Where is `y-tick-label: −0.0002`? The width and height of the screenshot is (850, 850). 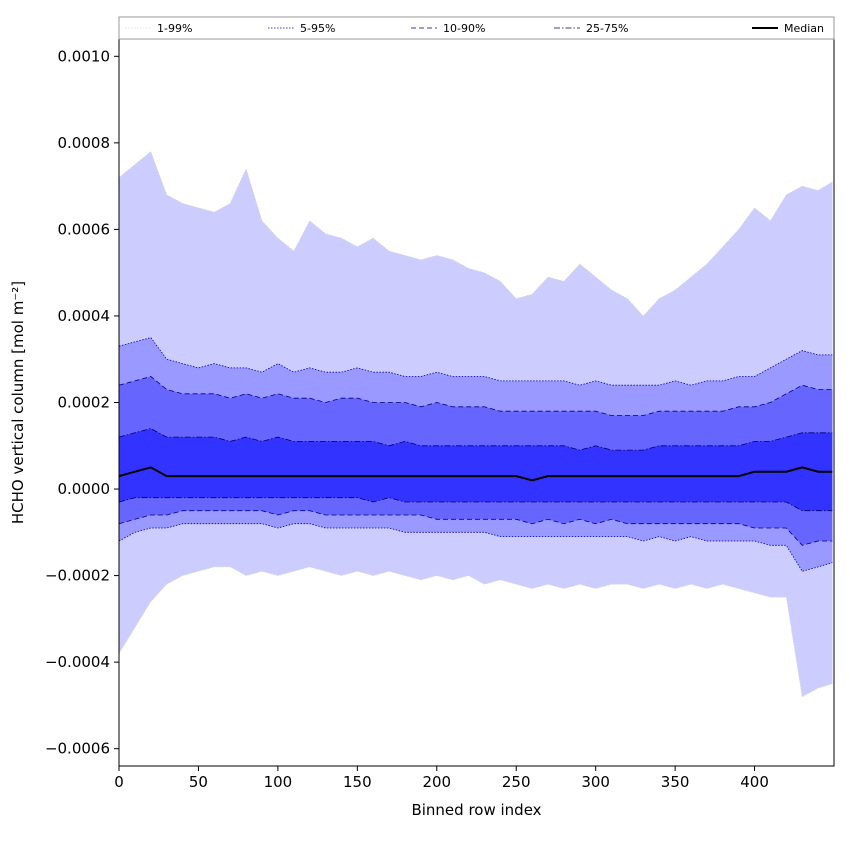
y-tick-label: −0.0002 is located at coordinates (77, 576).